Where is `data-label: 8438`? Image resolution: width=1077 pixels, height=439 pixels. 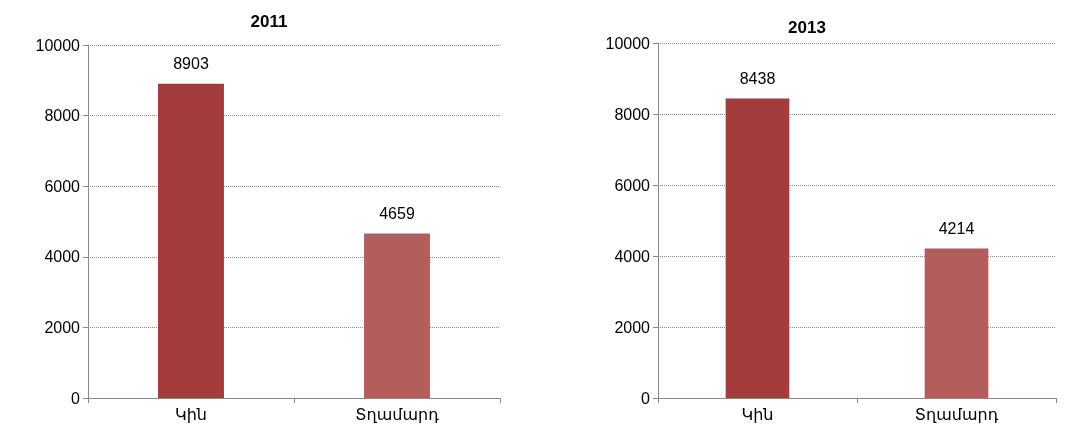
data-label: 8438 is located at coordinates (757, 78).